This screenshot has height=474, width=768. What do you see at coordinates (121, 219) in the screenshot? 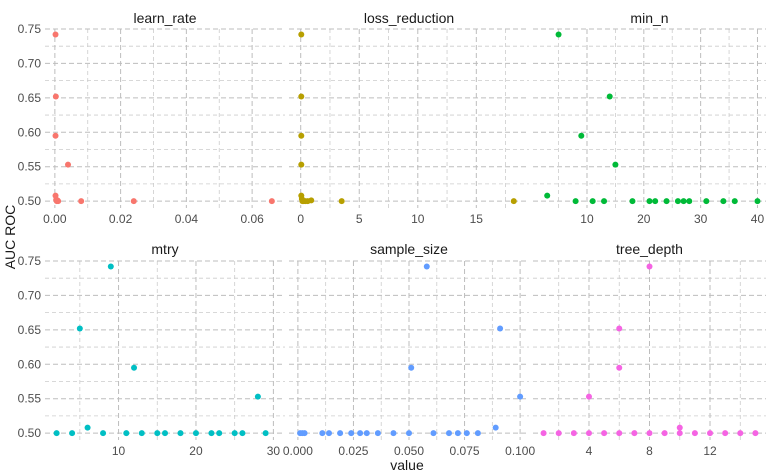
I see `x-tick-label: 0.02` at bounding box center [121, 219].